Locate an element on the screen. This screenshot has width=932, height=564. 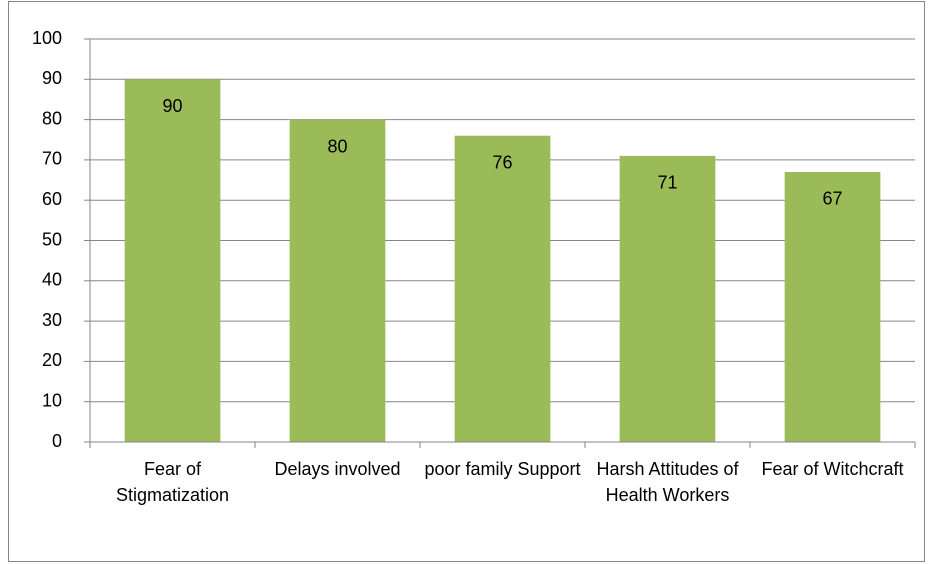
data-label: 67 is located at coordinates (832, 199).